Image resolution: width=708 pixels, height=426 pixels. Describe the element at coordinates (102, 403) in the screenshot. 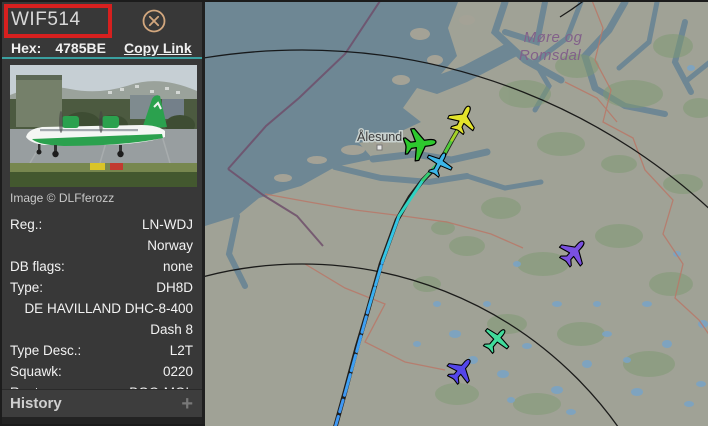

I see `history-section-header: History +` at that location.